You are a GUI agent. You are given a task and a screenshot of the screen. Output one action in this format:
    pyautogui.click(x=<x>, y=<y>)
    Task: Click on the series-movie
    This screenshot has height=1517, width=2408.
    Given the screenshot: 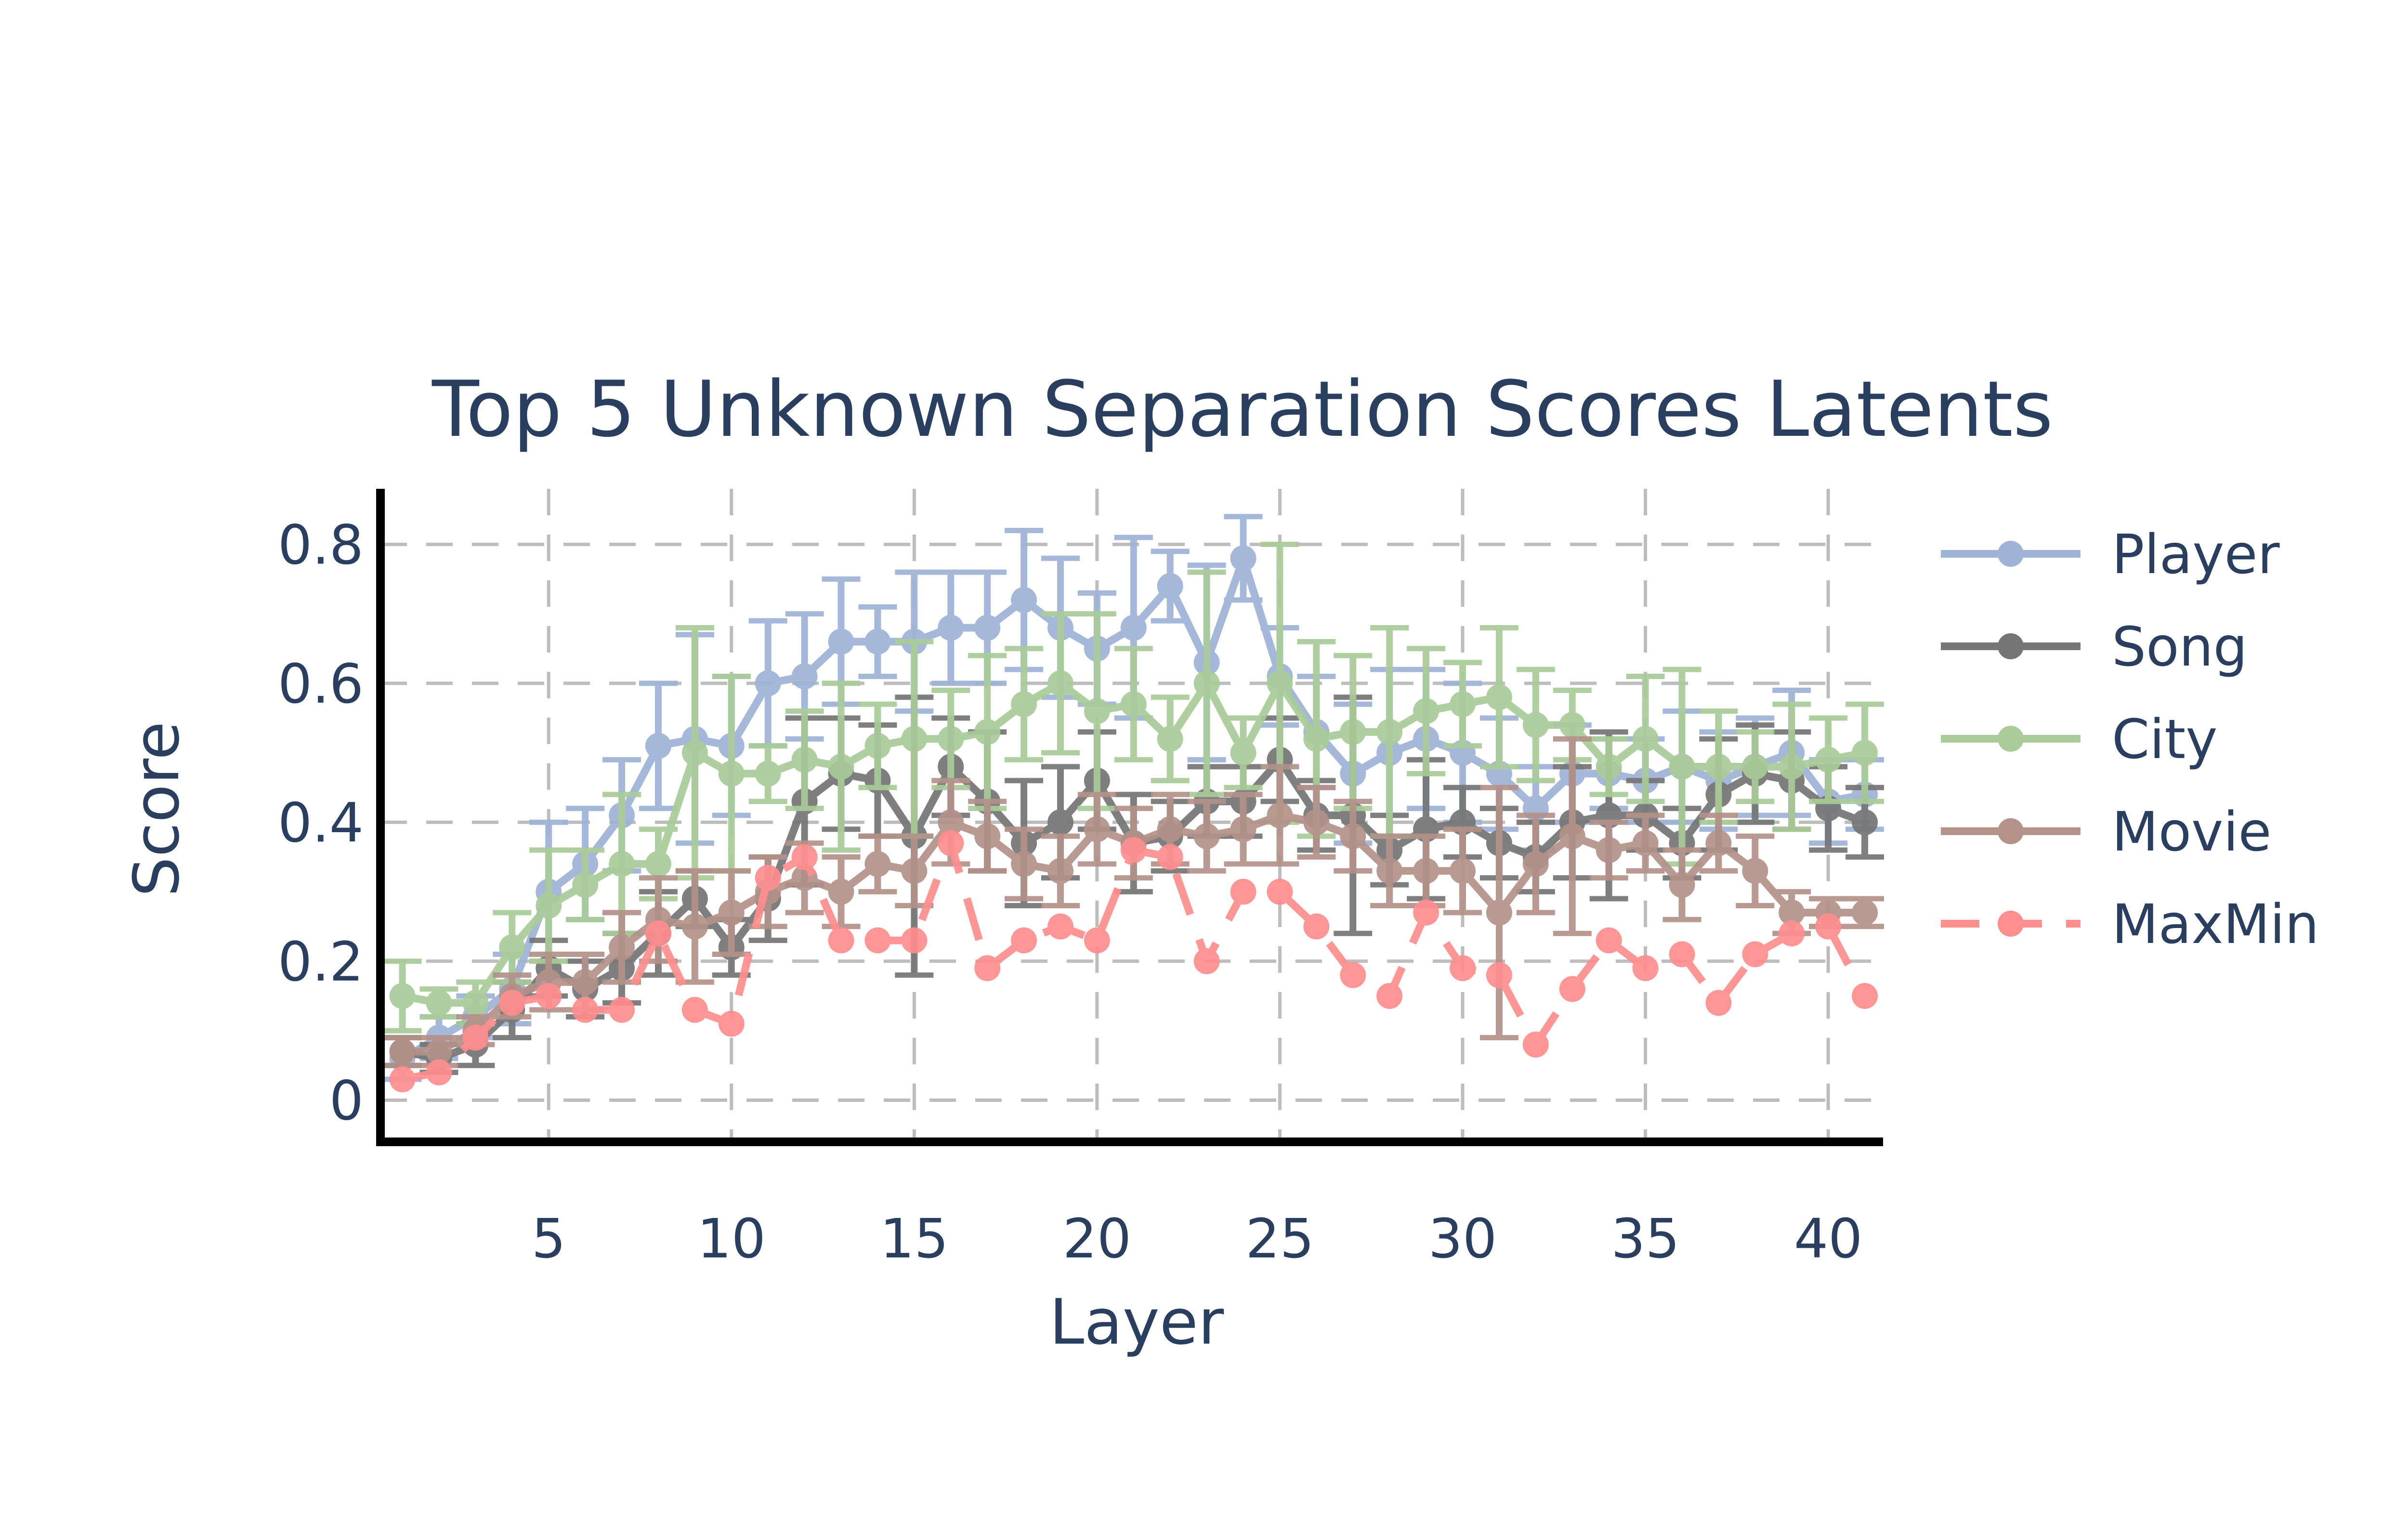 What is the action you would take?
    pyautogui.click(x=1134, y=902)
    